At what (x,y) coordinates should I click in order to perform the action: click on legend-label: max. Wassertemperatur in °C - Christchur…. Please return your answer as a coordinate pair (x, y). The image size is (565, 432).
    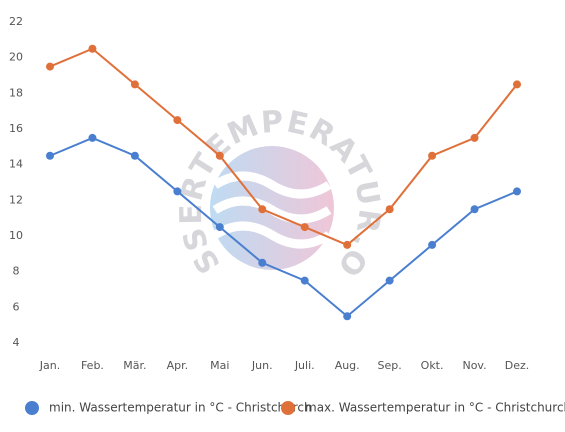
    Looking at the image, I should click on (435, 408).